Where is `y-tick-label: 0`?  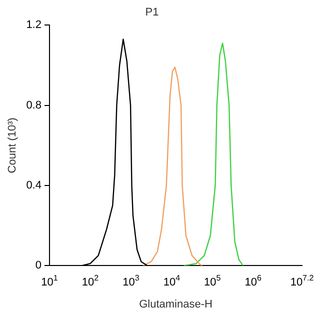
y-tick-label: 0 is located at coordinates (38, 266).